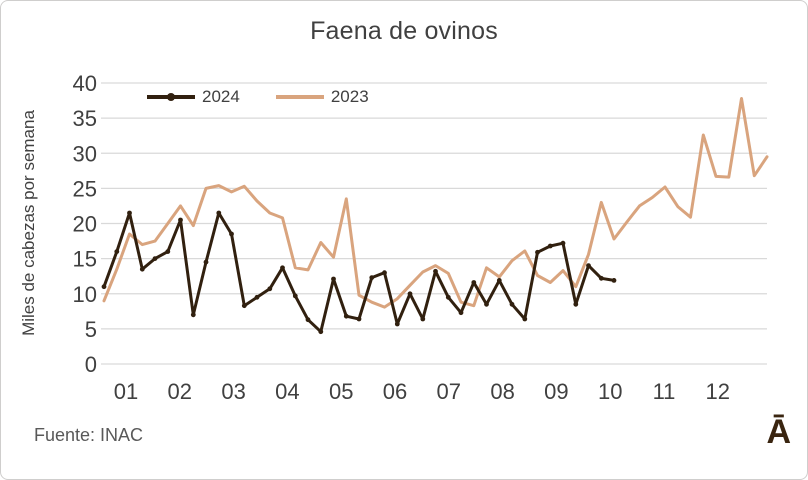 This screenshot has height=480, width=808. I want to click on x-tick-label: 11, so click(664, 391).